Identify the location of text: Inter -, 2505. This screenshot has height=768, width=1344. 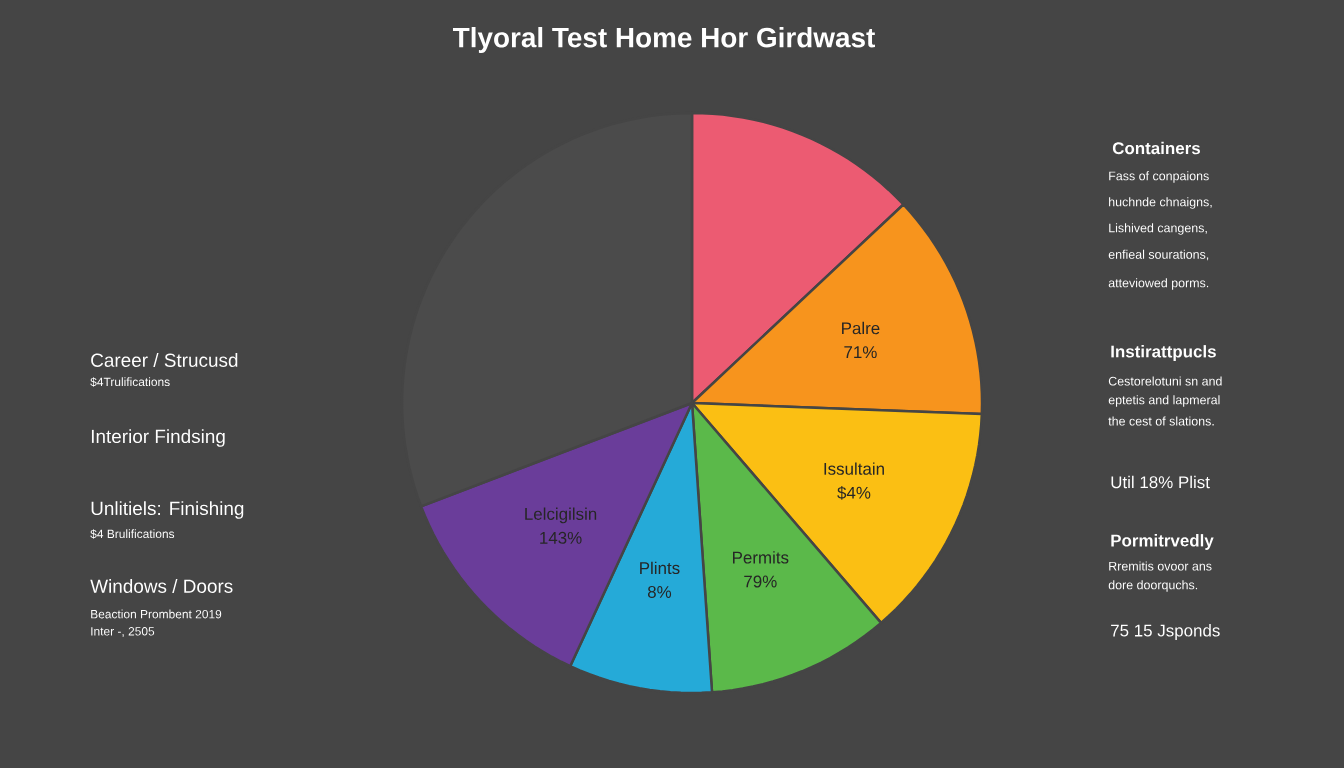
(123, 632).